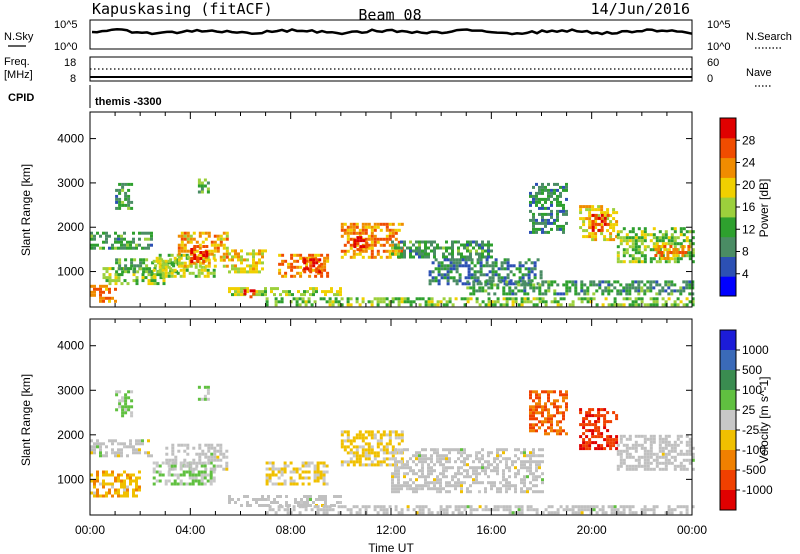  I want to click on colorbar-segment, so click(728, 246).